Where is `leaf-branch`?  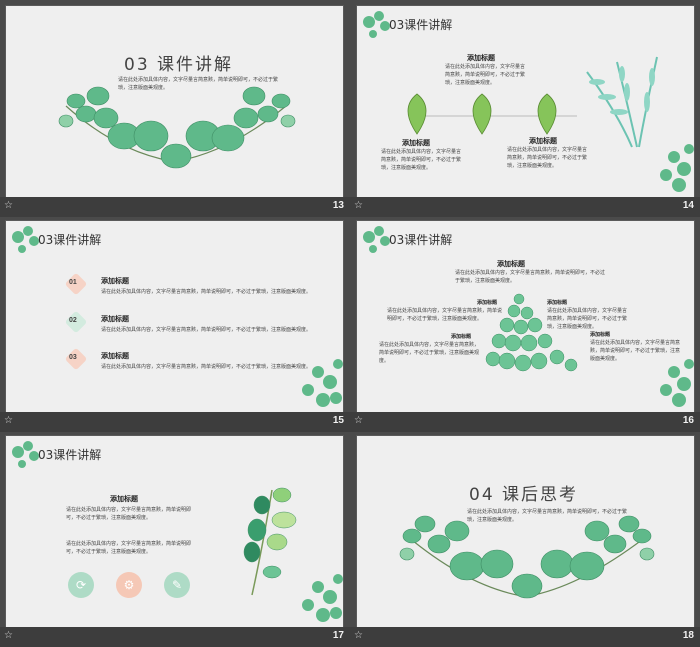
leaf-branch is located at coordinates (270, 541).